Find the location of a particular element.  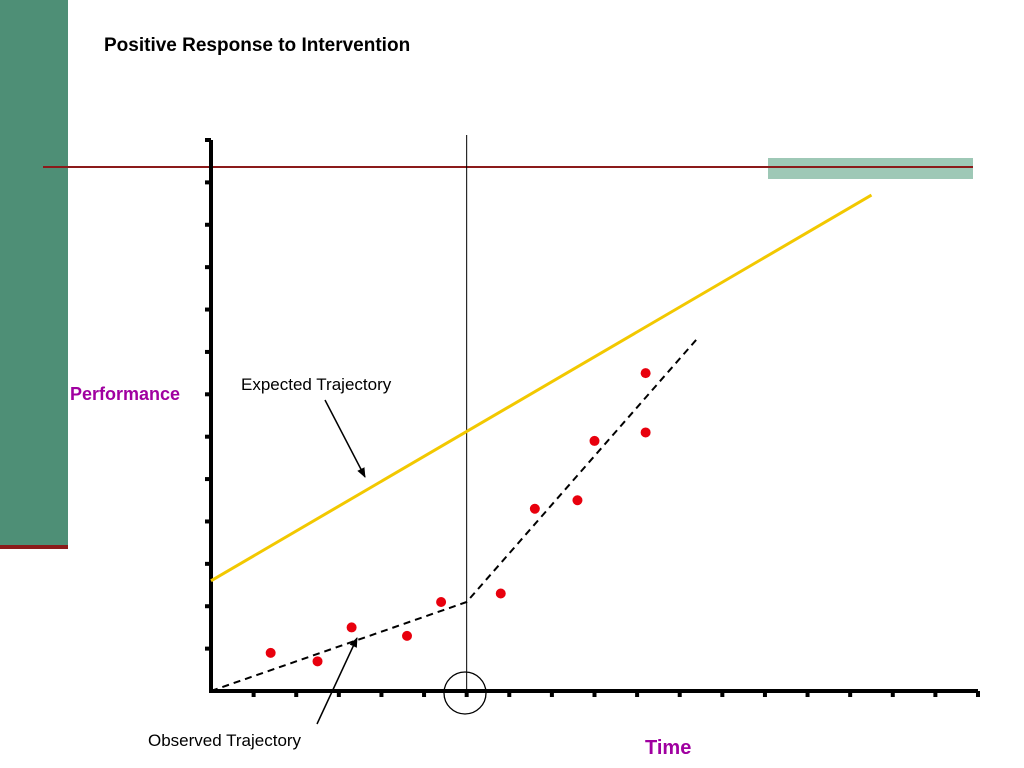

y-axis-label: Performance is located at coordinates (125, 394).